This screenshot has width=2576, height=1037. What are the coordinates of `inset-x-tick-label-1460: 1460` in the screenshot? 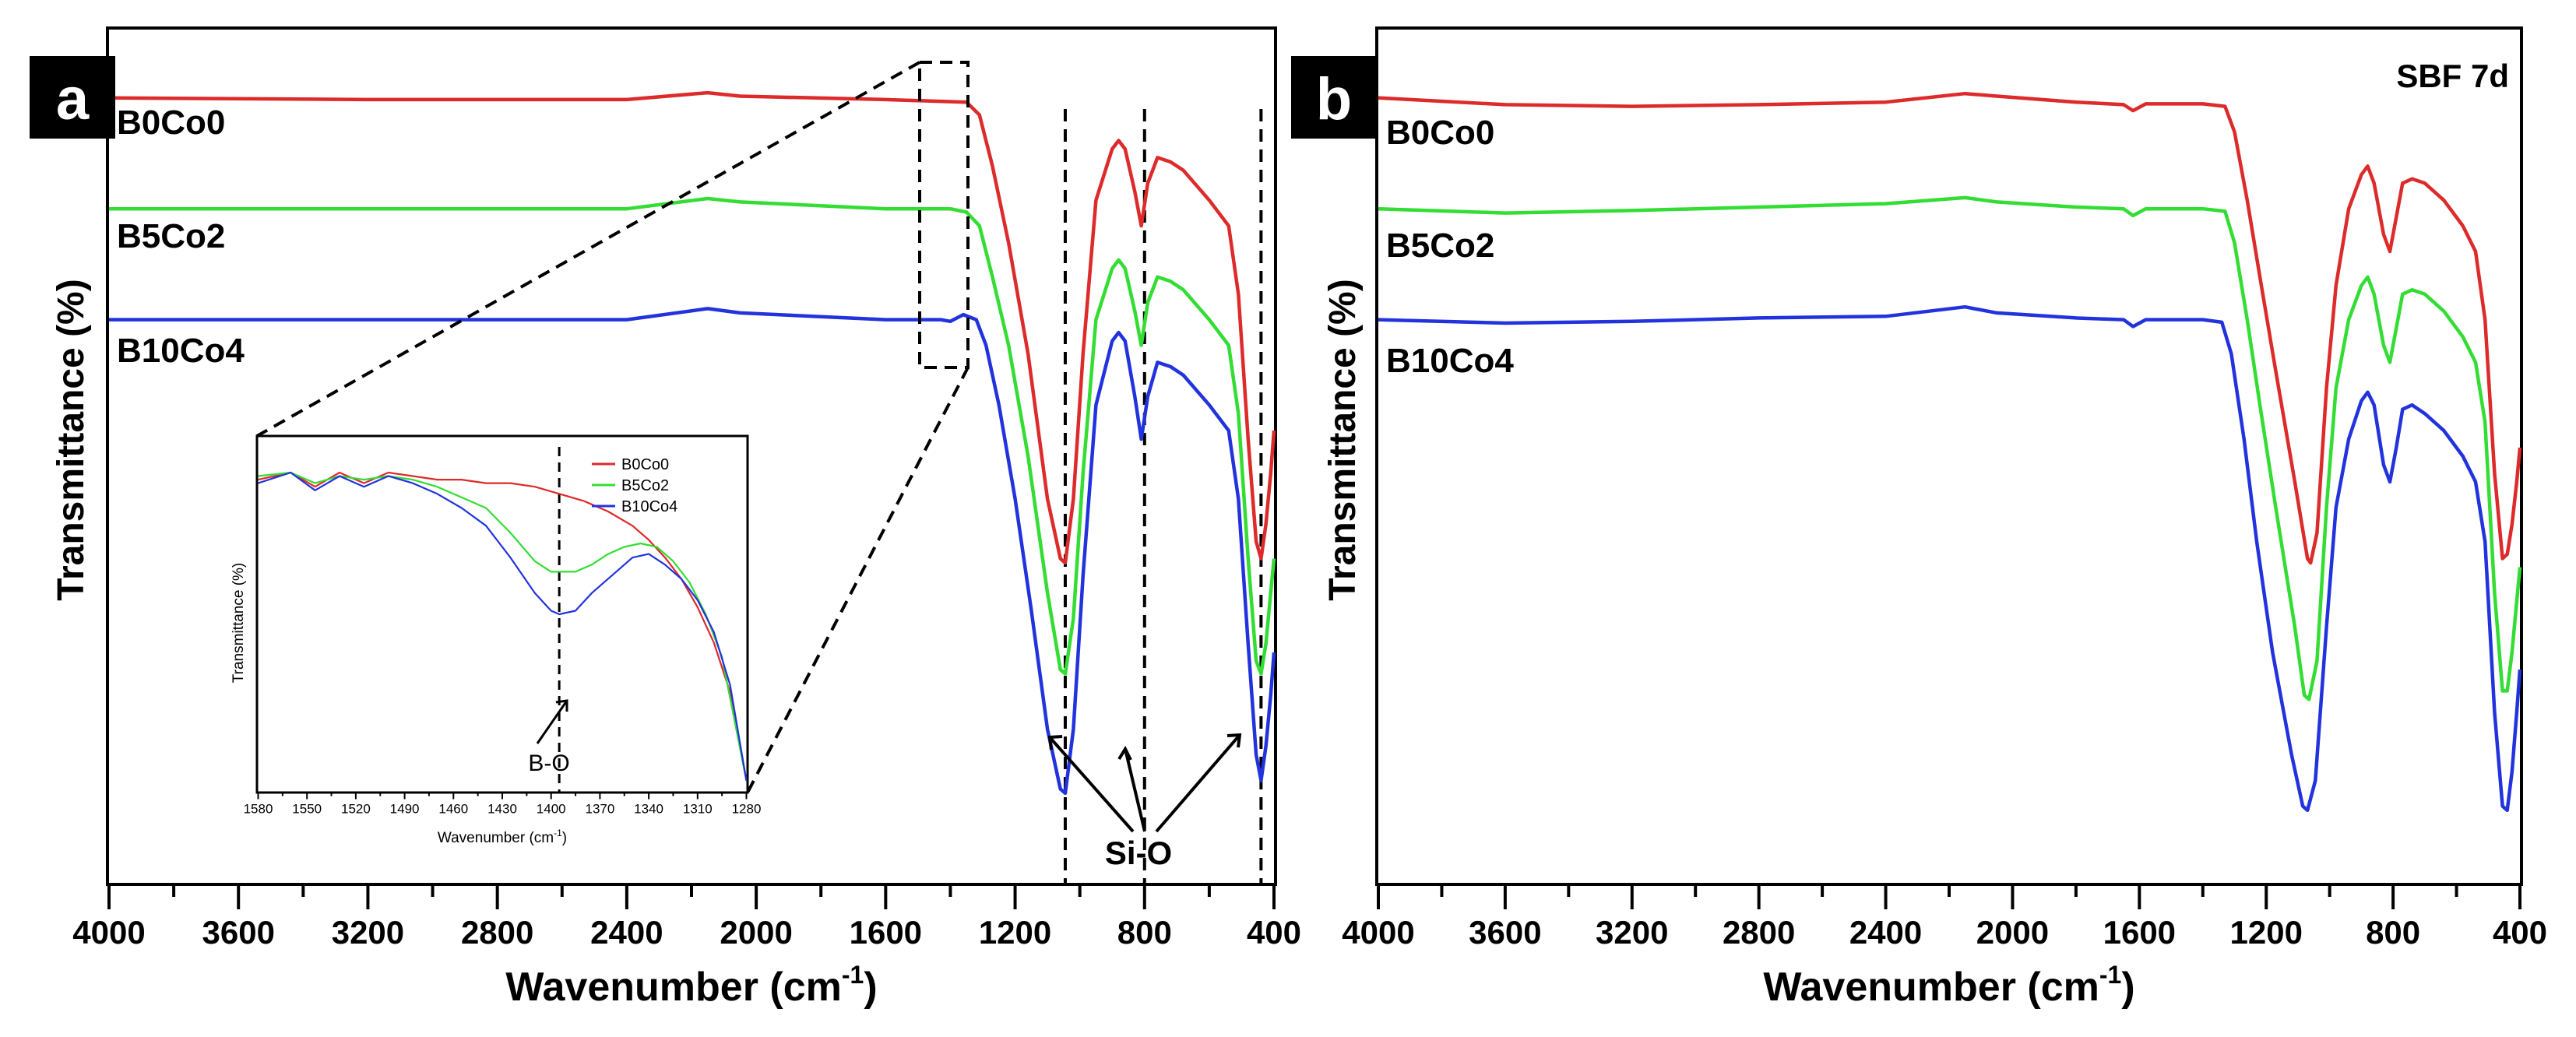 It's located at (453, 808).